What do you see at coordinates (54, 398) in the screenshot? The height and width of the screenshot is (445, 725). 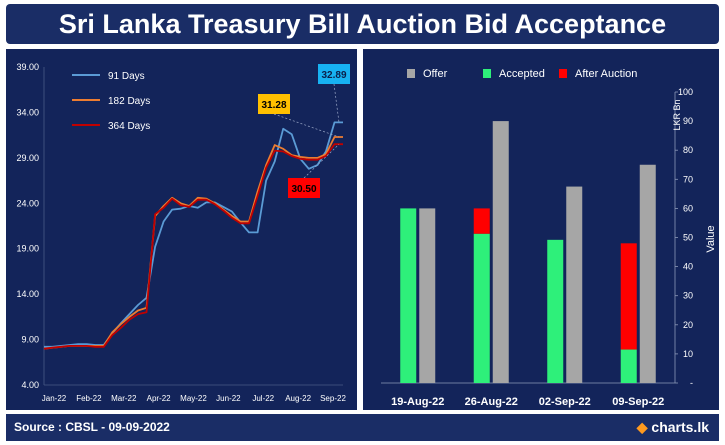 I see `x-tick-label: Jan-22` at bounding box center [54, 398].